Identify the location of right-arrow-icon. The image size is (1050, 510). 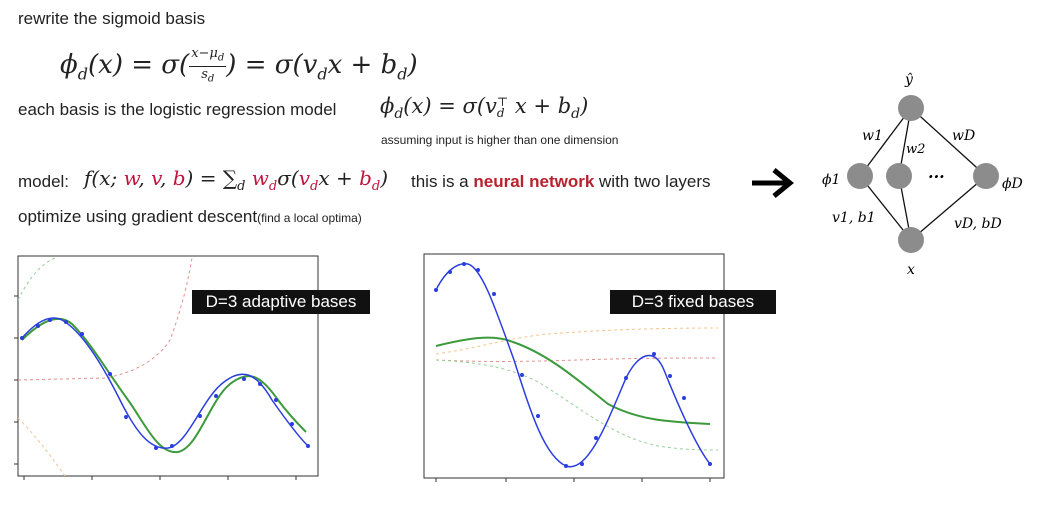
(773, 183).